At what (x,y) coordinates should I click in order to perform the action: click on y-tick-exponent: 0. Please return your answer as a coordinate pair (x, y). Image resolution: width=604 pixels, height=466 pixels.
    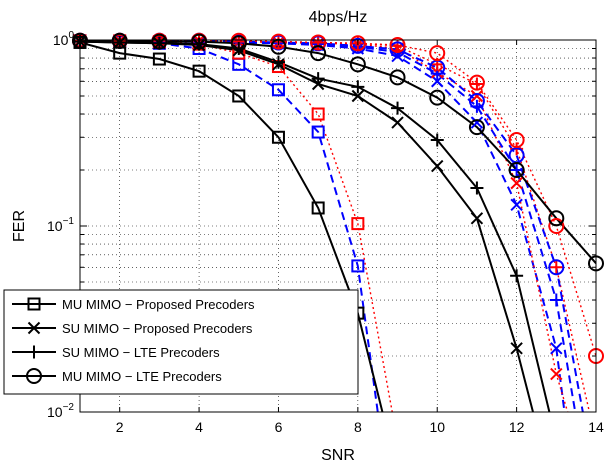
    Looking at the image, I should click on (71, 35).